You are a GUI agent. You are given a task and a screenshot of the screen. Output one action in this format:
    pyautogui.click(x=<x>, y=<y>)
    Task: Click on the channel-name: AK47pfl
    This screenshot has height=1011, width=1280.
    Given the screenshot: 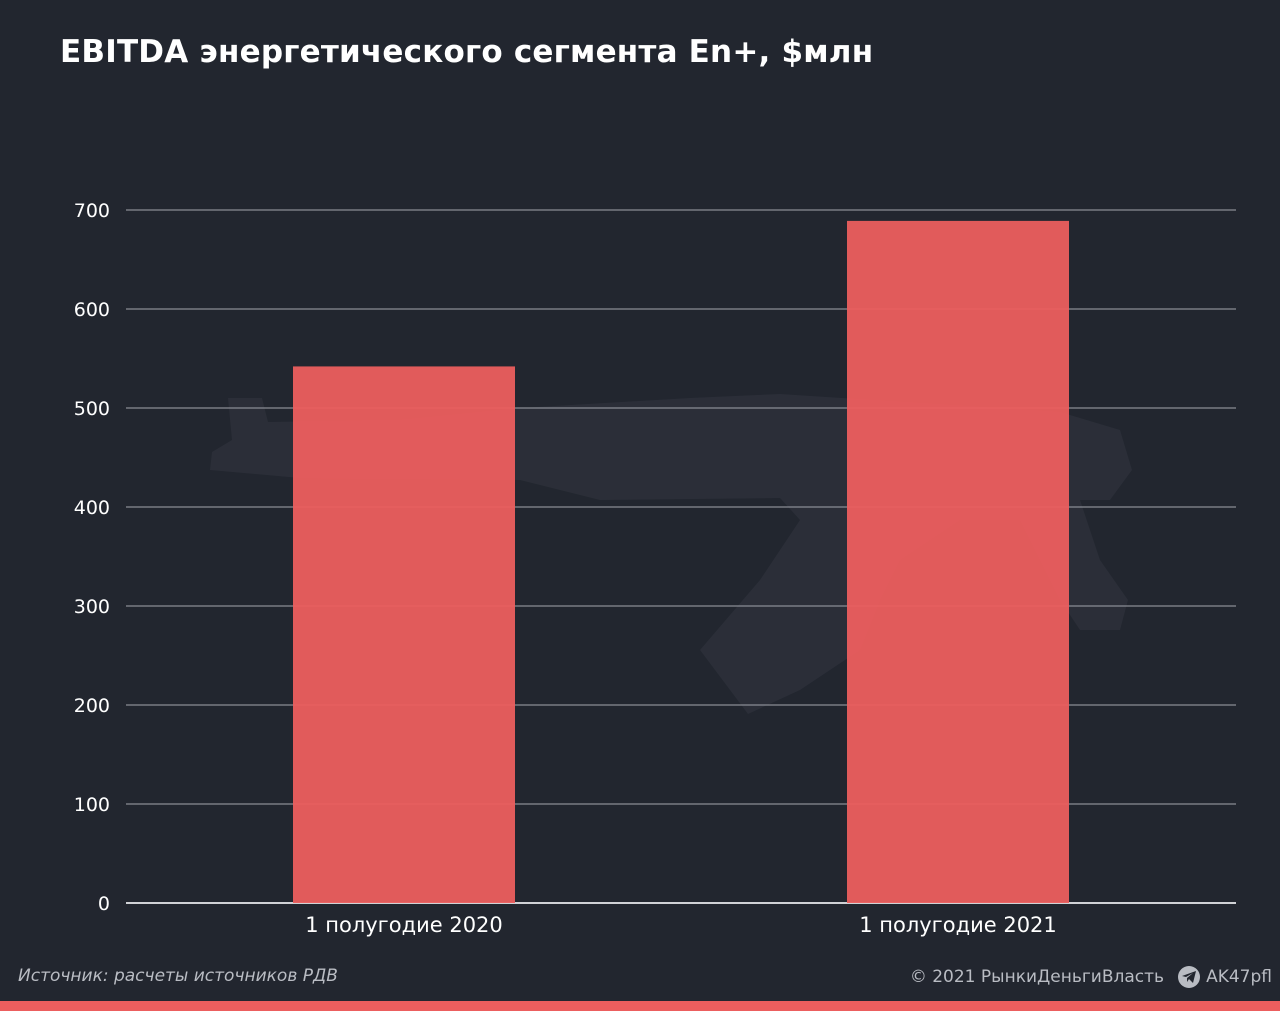 What is the action you would take?
    pyautogui.click(x=1239, y=977)
    